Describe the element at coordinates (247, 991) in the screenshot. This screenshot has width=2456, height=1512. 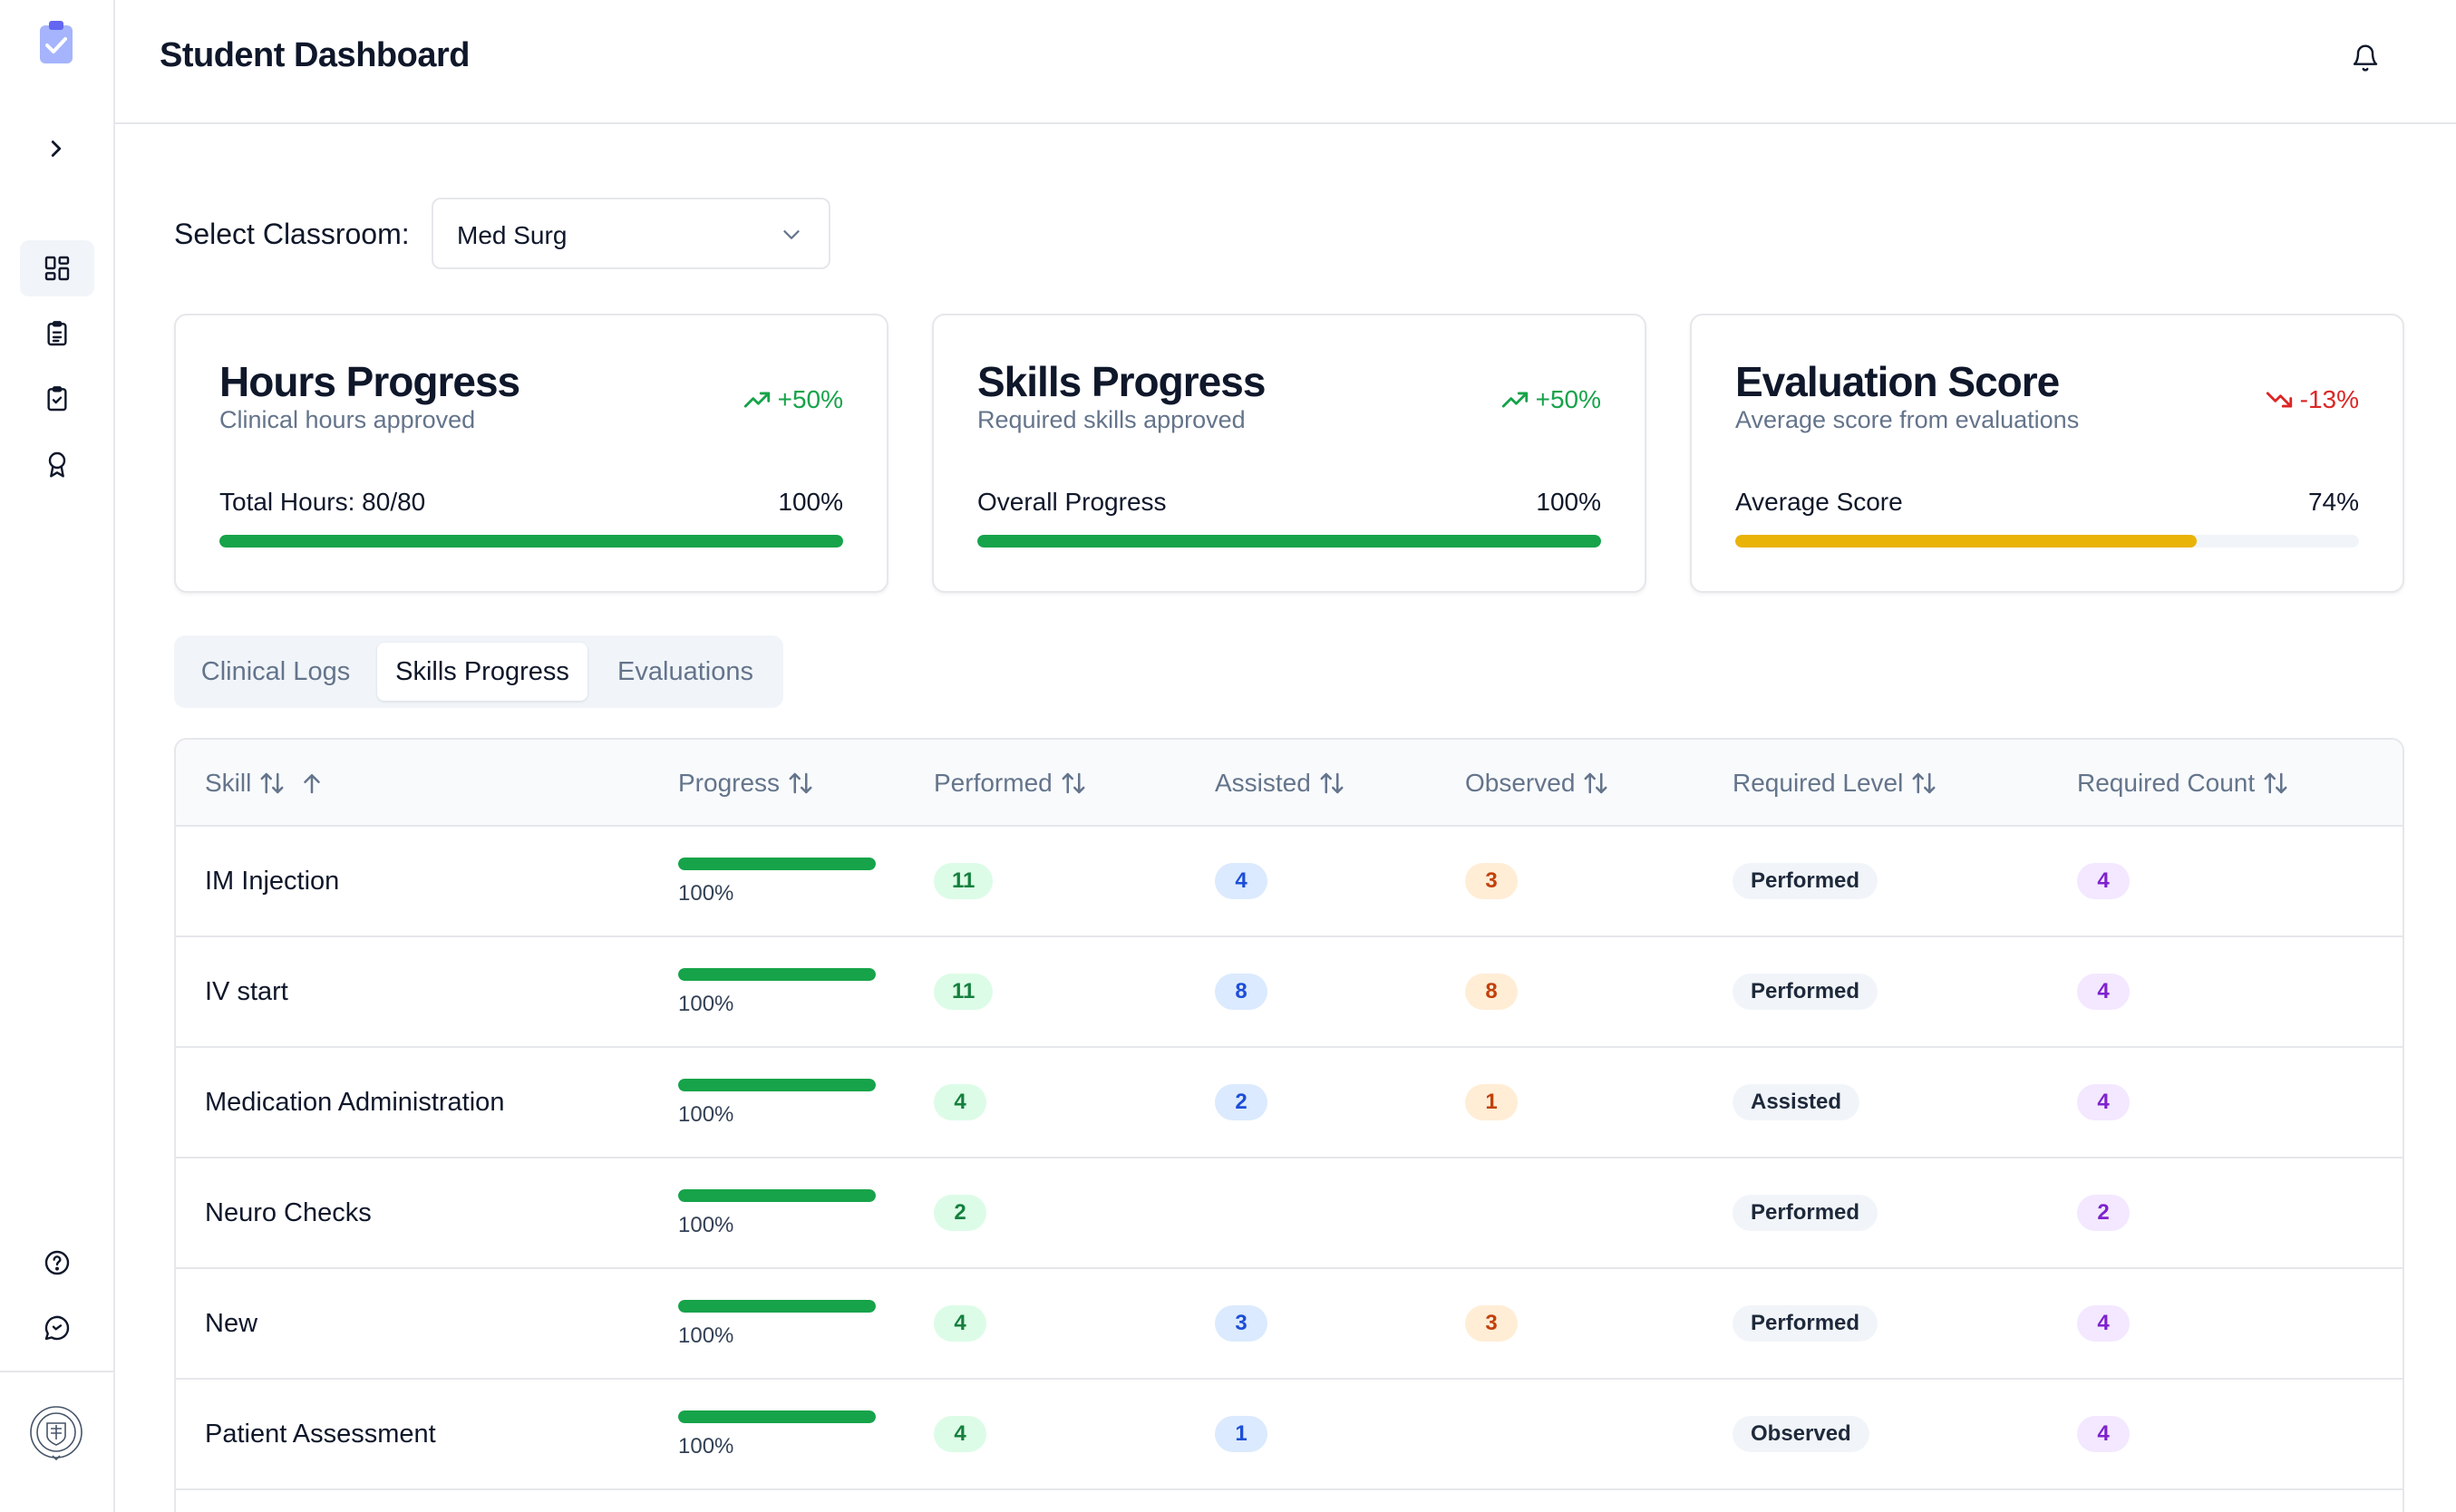
I see `skill-name: IV start` at that location.